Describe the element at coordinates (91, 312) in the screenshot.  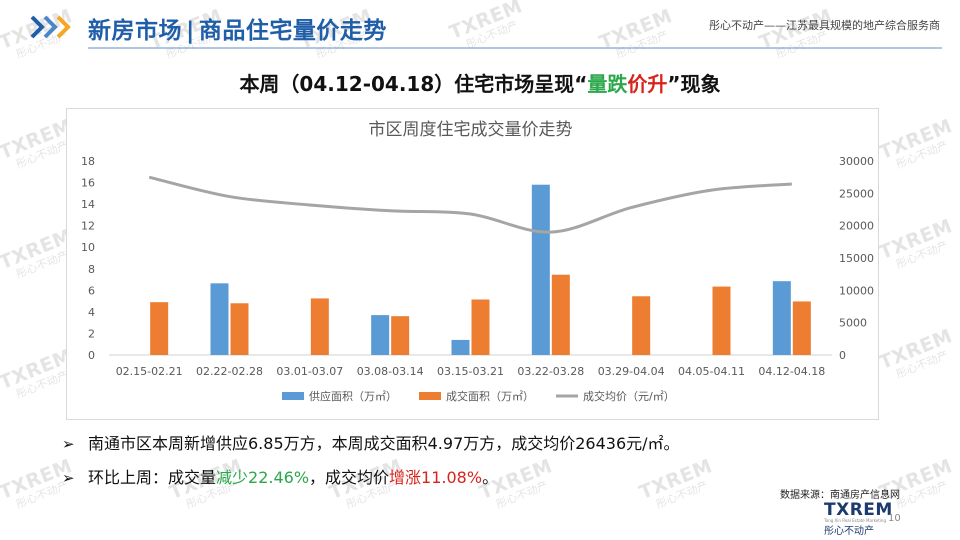
I see `y-left-tick-label: 4` at that location.